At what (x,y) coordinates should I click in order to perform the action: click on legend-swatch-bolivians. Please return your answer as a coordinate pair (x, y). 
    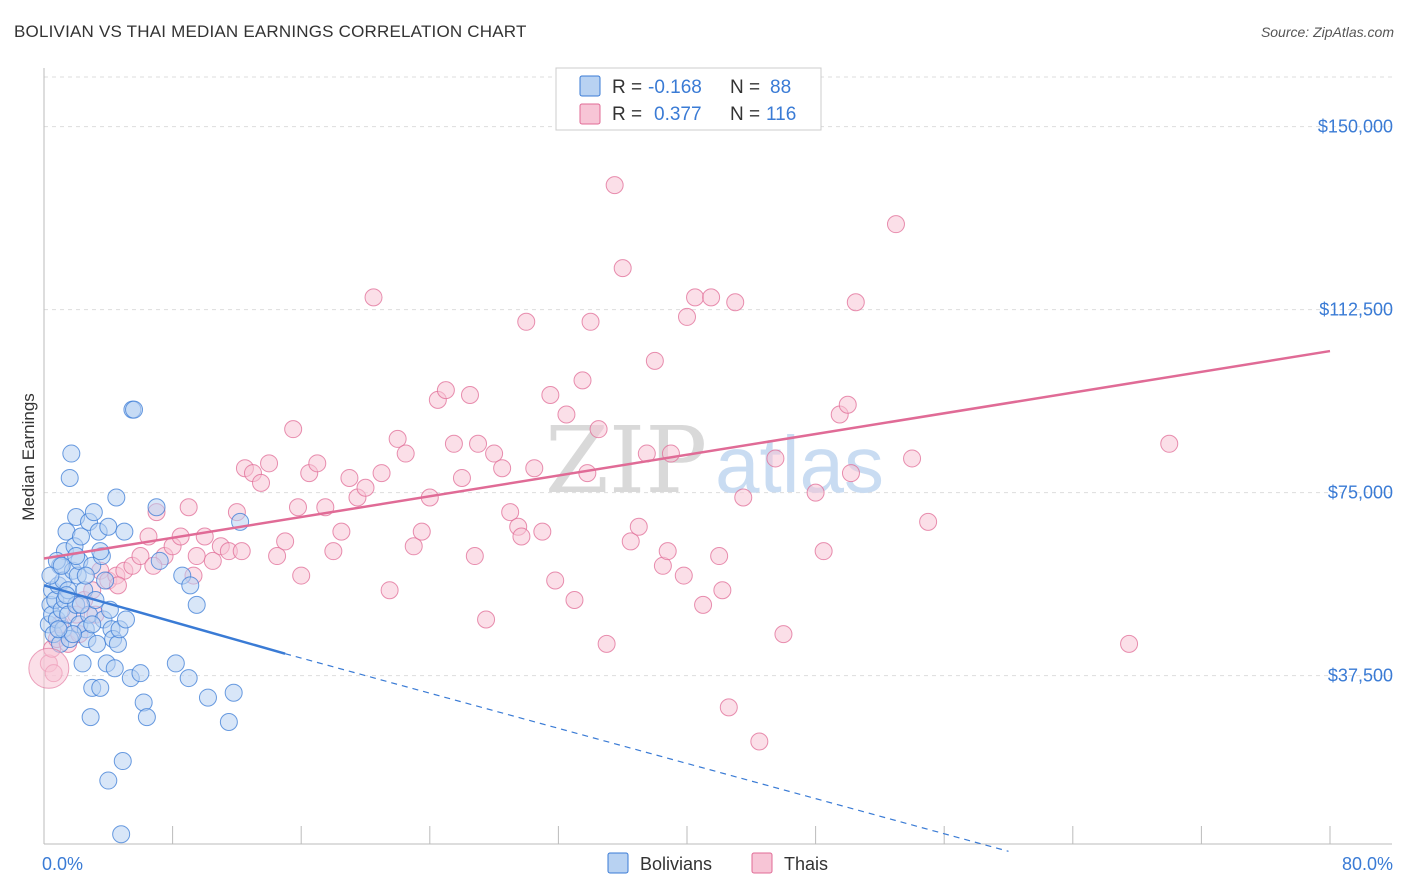
    Looking at the image, I should click on (590, 86).